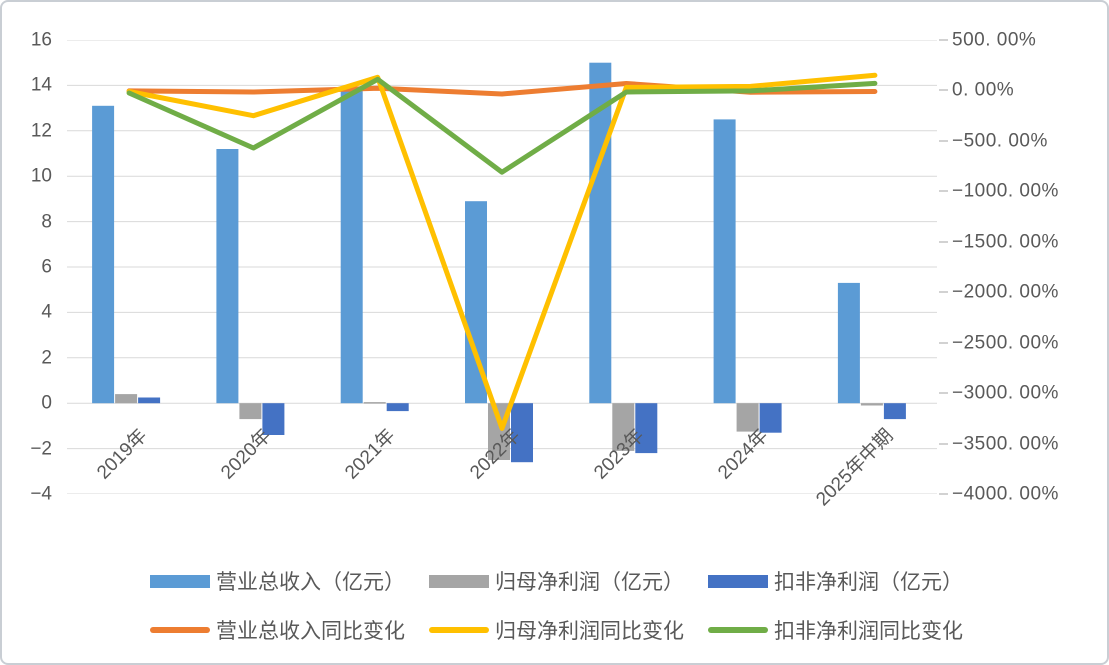  I want to click on legend-item-adj-net-profit: 扣非净利润（亿元）, so click(835, 581).